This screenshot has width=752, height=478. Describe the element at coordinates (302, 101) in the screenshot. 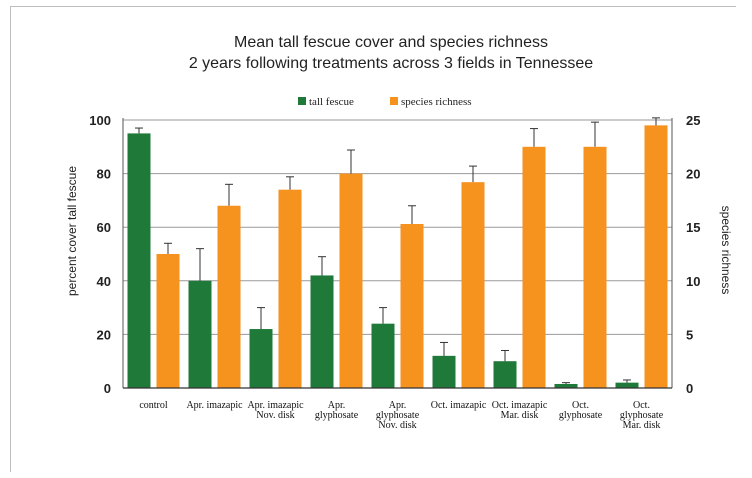

I see `legend-swatch-tall-fescue` at that location.